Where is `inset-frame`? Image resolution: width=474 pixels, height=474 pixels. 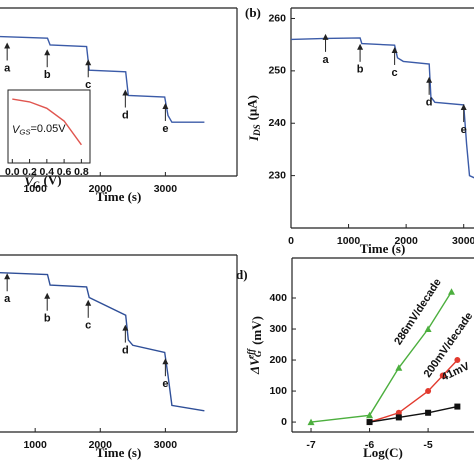
inset-frame is located at coordinates (49, 126).